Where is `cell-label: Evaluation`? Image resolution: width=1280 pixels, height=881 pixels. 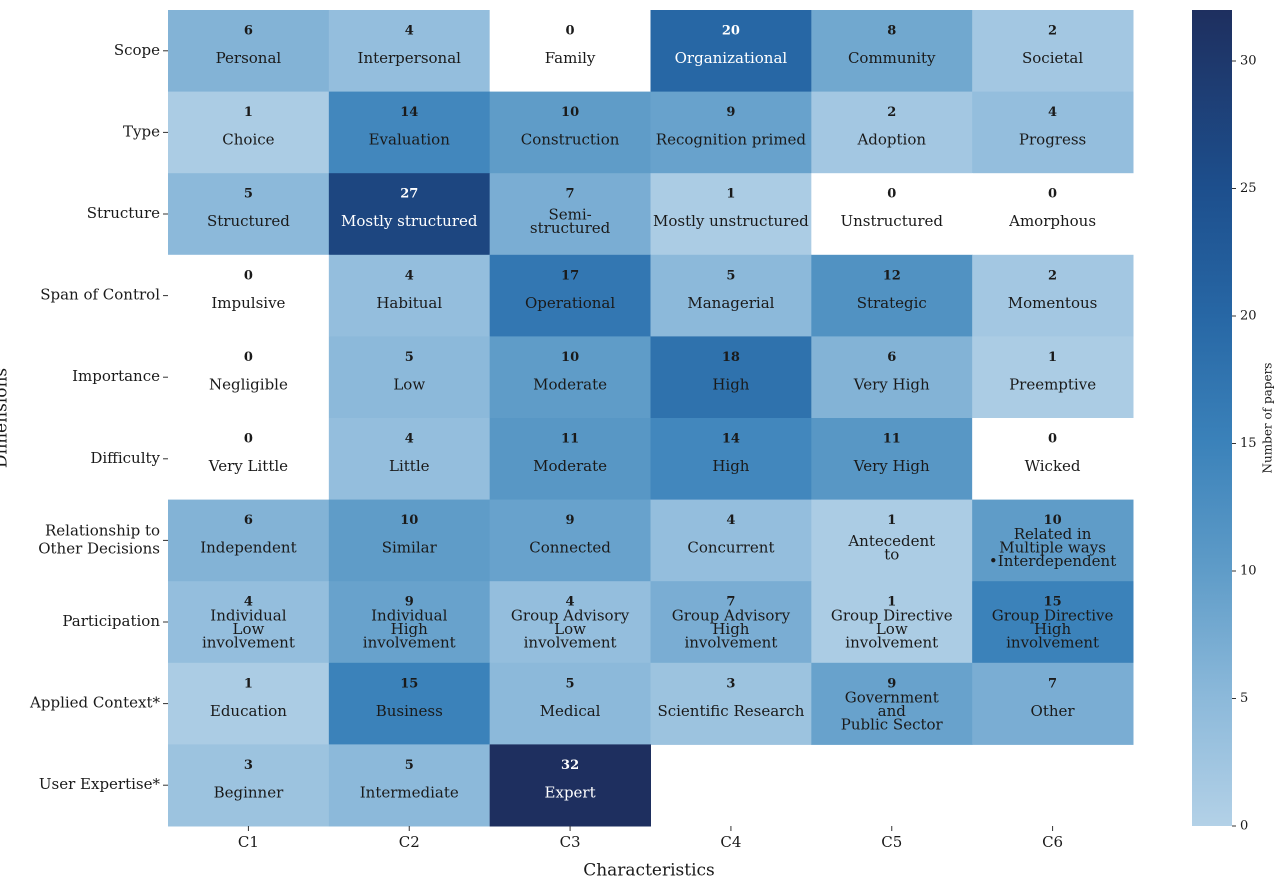 cell-label: Evaluation is located at coordinates (410, 140).